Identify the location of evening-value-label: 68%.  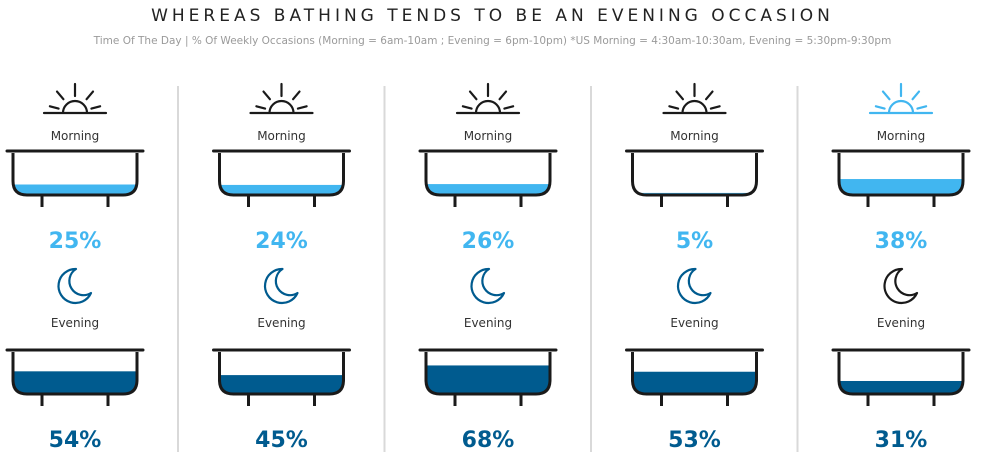
(488, 440).